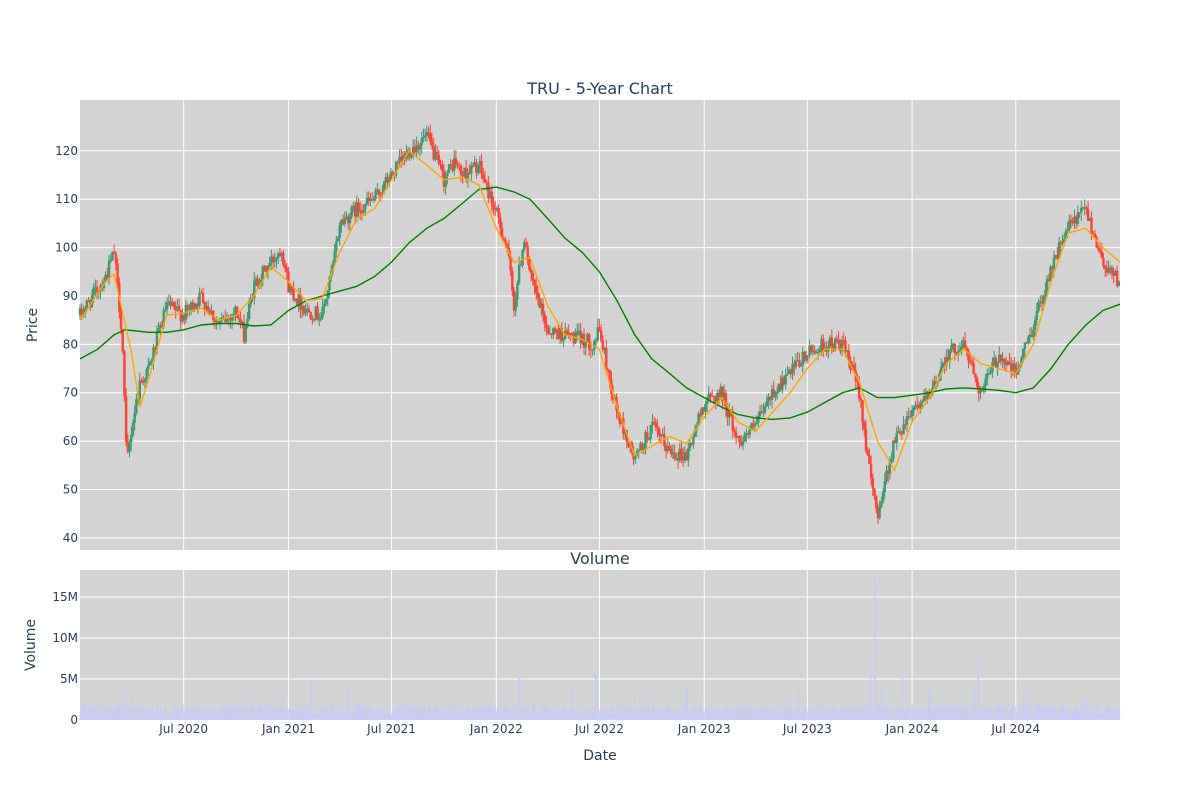 This screenshot has height=800, width=1200. What do you see at coordinates (912, 729) in the screenshot?
I see `x-tick-label: Jan 2024` at bounding box center [912, 729].